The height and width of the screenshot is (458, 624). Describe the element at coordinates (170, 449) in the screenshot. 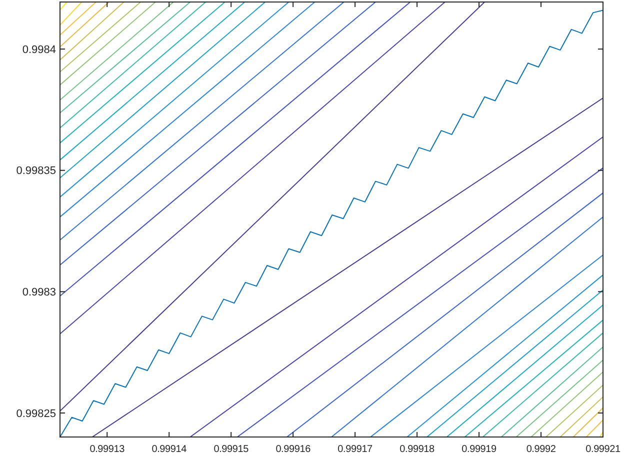

I see `x-tick-label: 0.99914` at that location.